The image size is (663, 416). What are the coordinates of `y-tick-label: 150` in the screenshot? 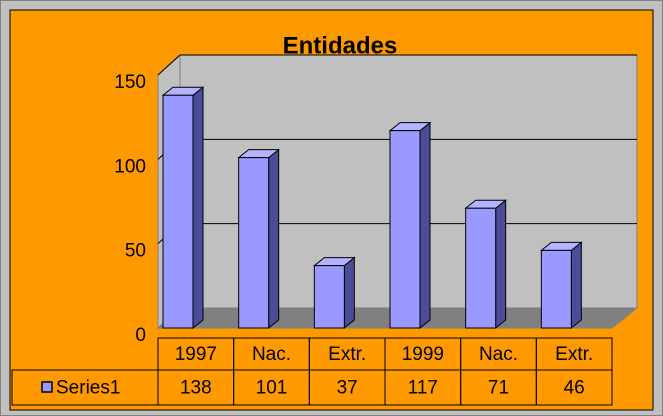 It's located at (130, 82).